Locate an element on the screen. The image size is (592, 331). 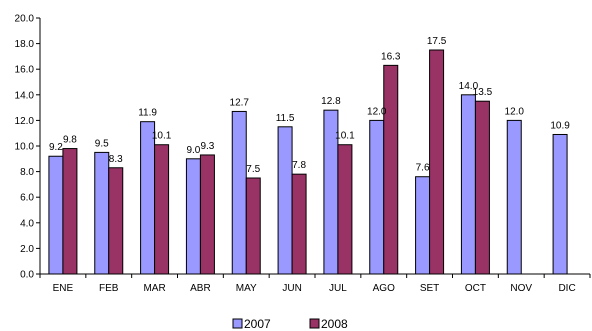
y-tick-label: 6.0 is located at coordinates (27, 198).